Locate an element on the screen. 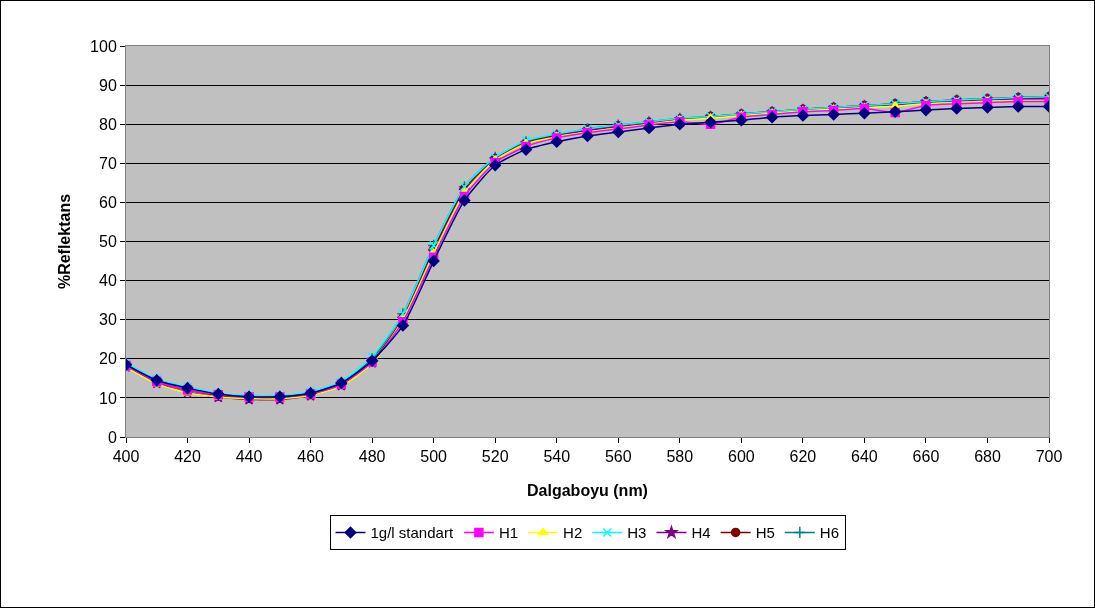 Image resolution: width=1095 pixels, height=608 pixels. y-tick-label: 90 is located at coordinates (108, 85).